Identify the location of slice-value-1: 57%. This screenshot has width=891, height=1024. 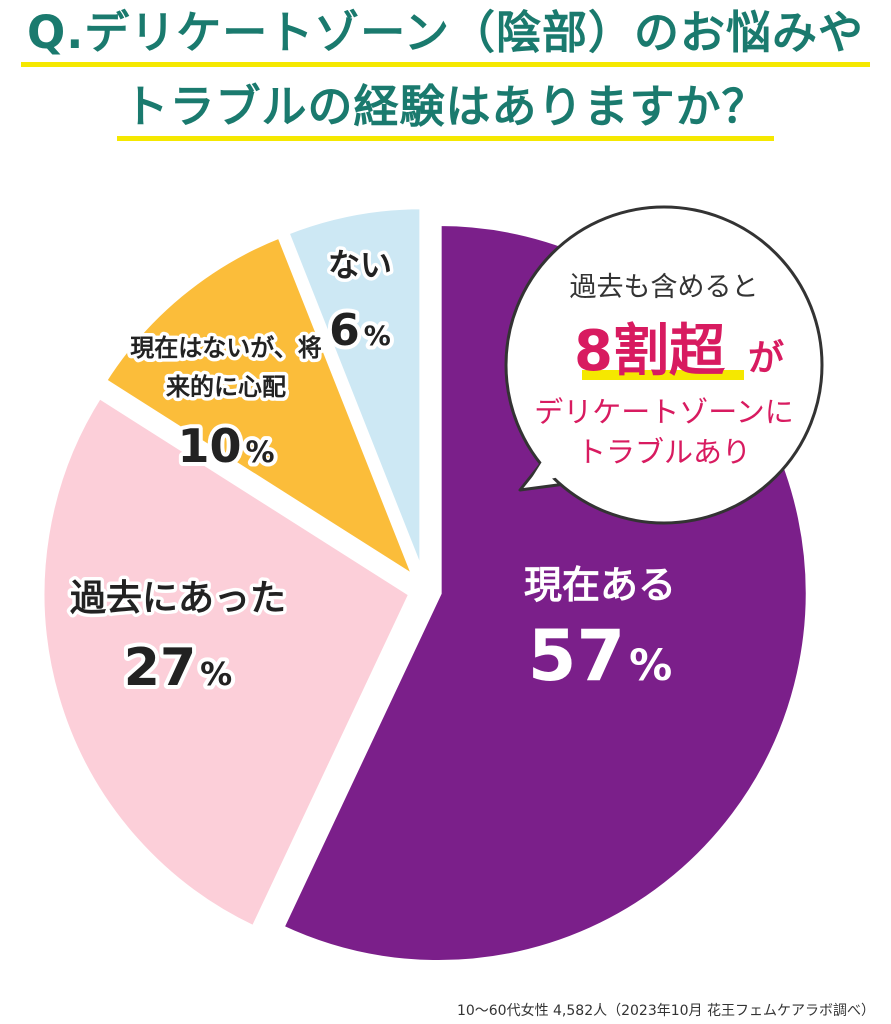
(600, 656).